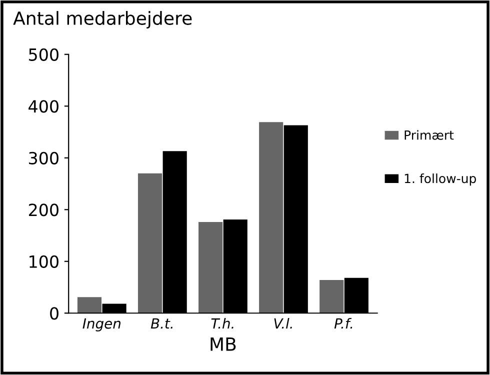 This screenshot has height=375, width=490. Describe the element at coordinates (429, 135) in the screenshot. I see `legend-label: Primært` at that location.